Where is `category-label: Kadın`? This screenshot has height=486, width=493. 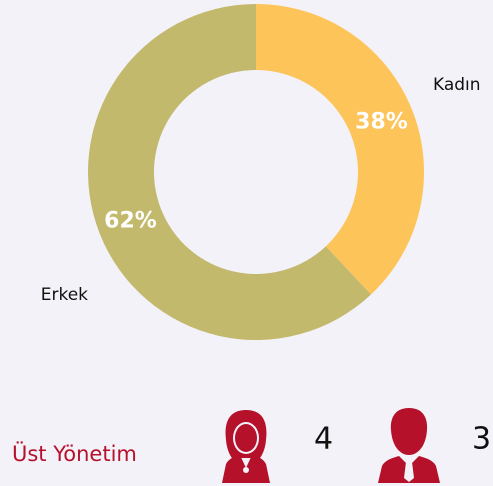
category-label: Kadın is located at coordinates (457, 85).